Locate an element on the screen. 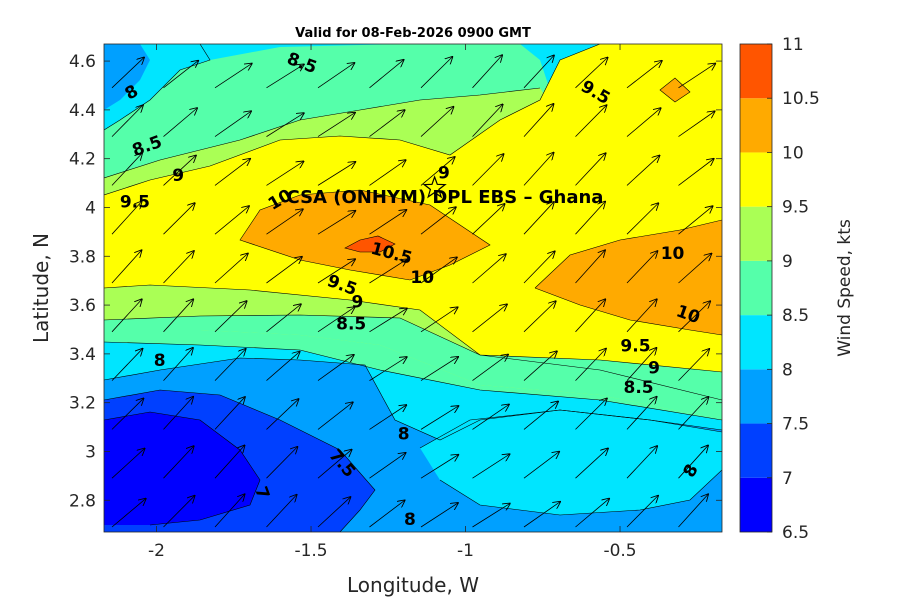 Image resolution: width=900 pixels, height=600 pixels. chart-title: Valid for 08-Feb-2026 0900 GMT is located at coordinates (413, 33).